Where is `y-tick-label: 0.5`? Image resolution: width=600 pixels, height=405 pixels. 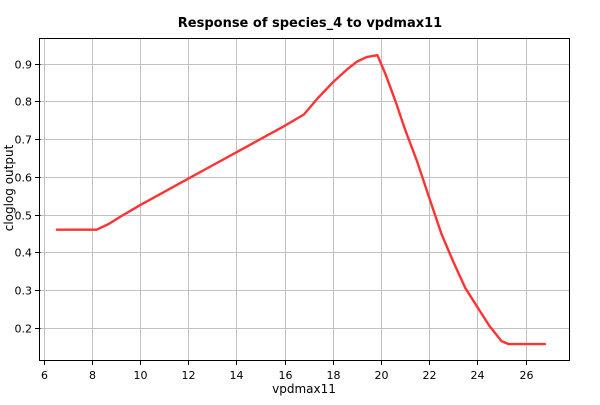 y-tick-label: 0.5 is located at coordinates (24, 216).